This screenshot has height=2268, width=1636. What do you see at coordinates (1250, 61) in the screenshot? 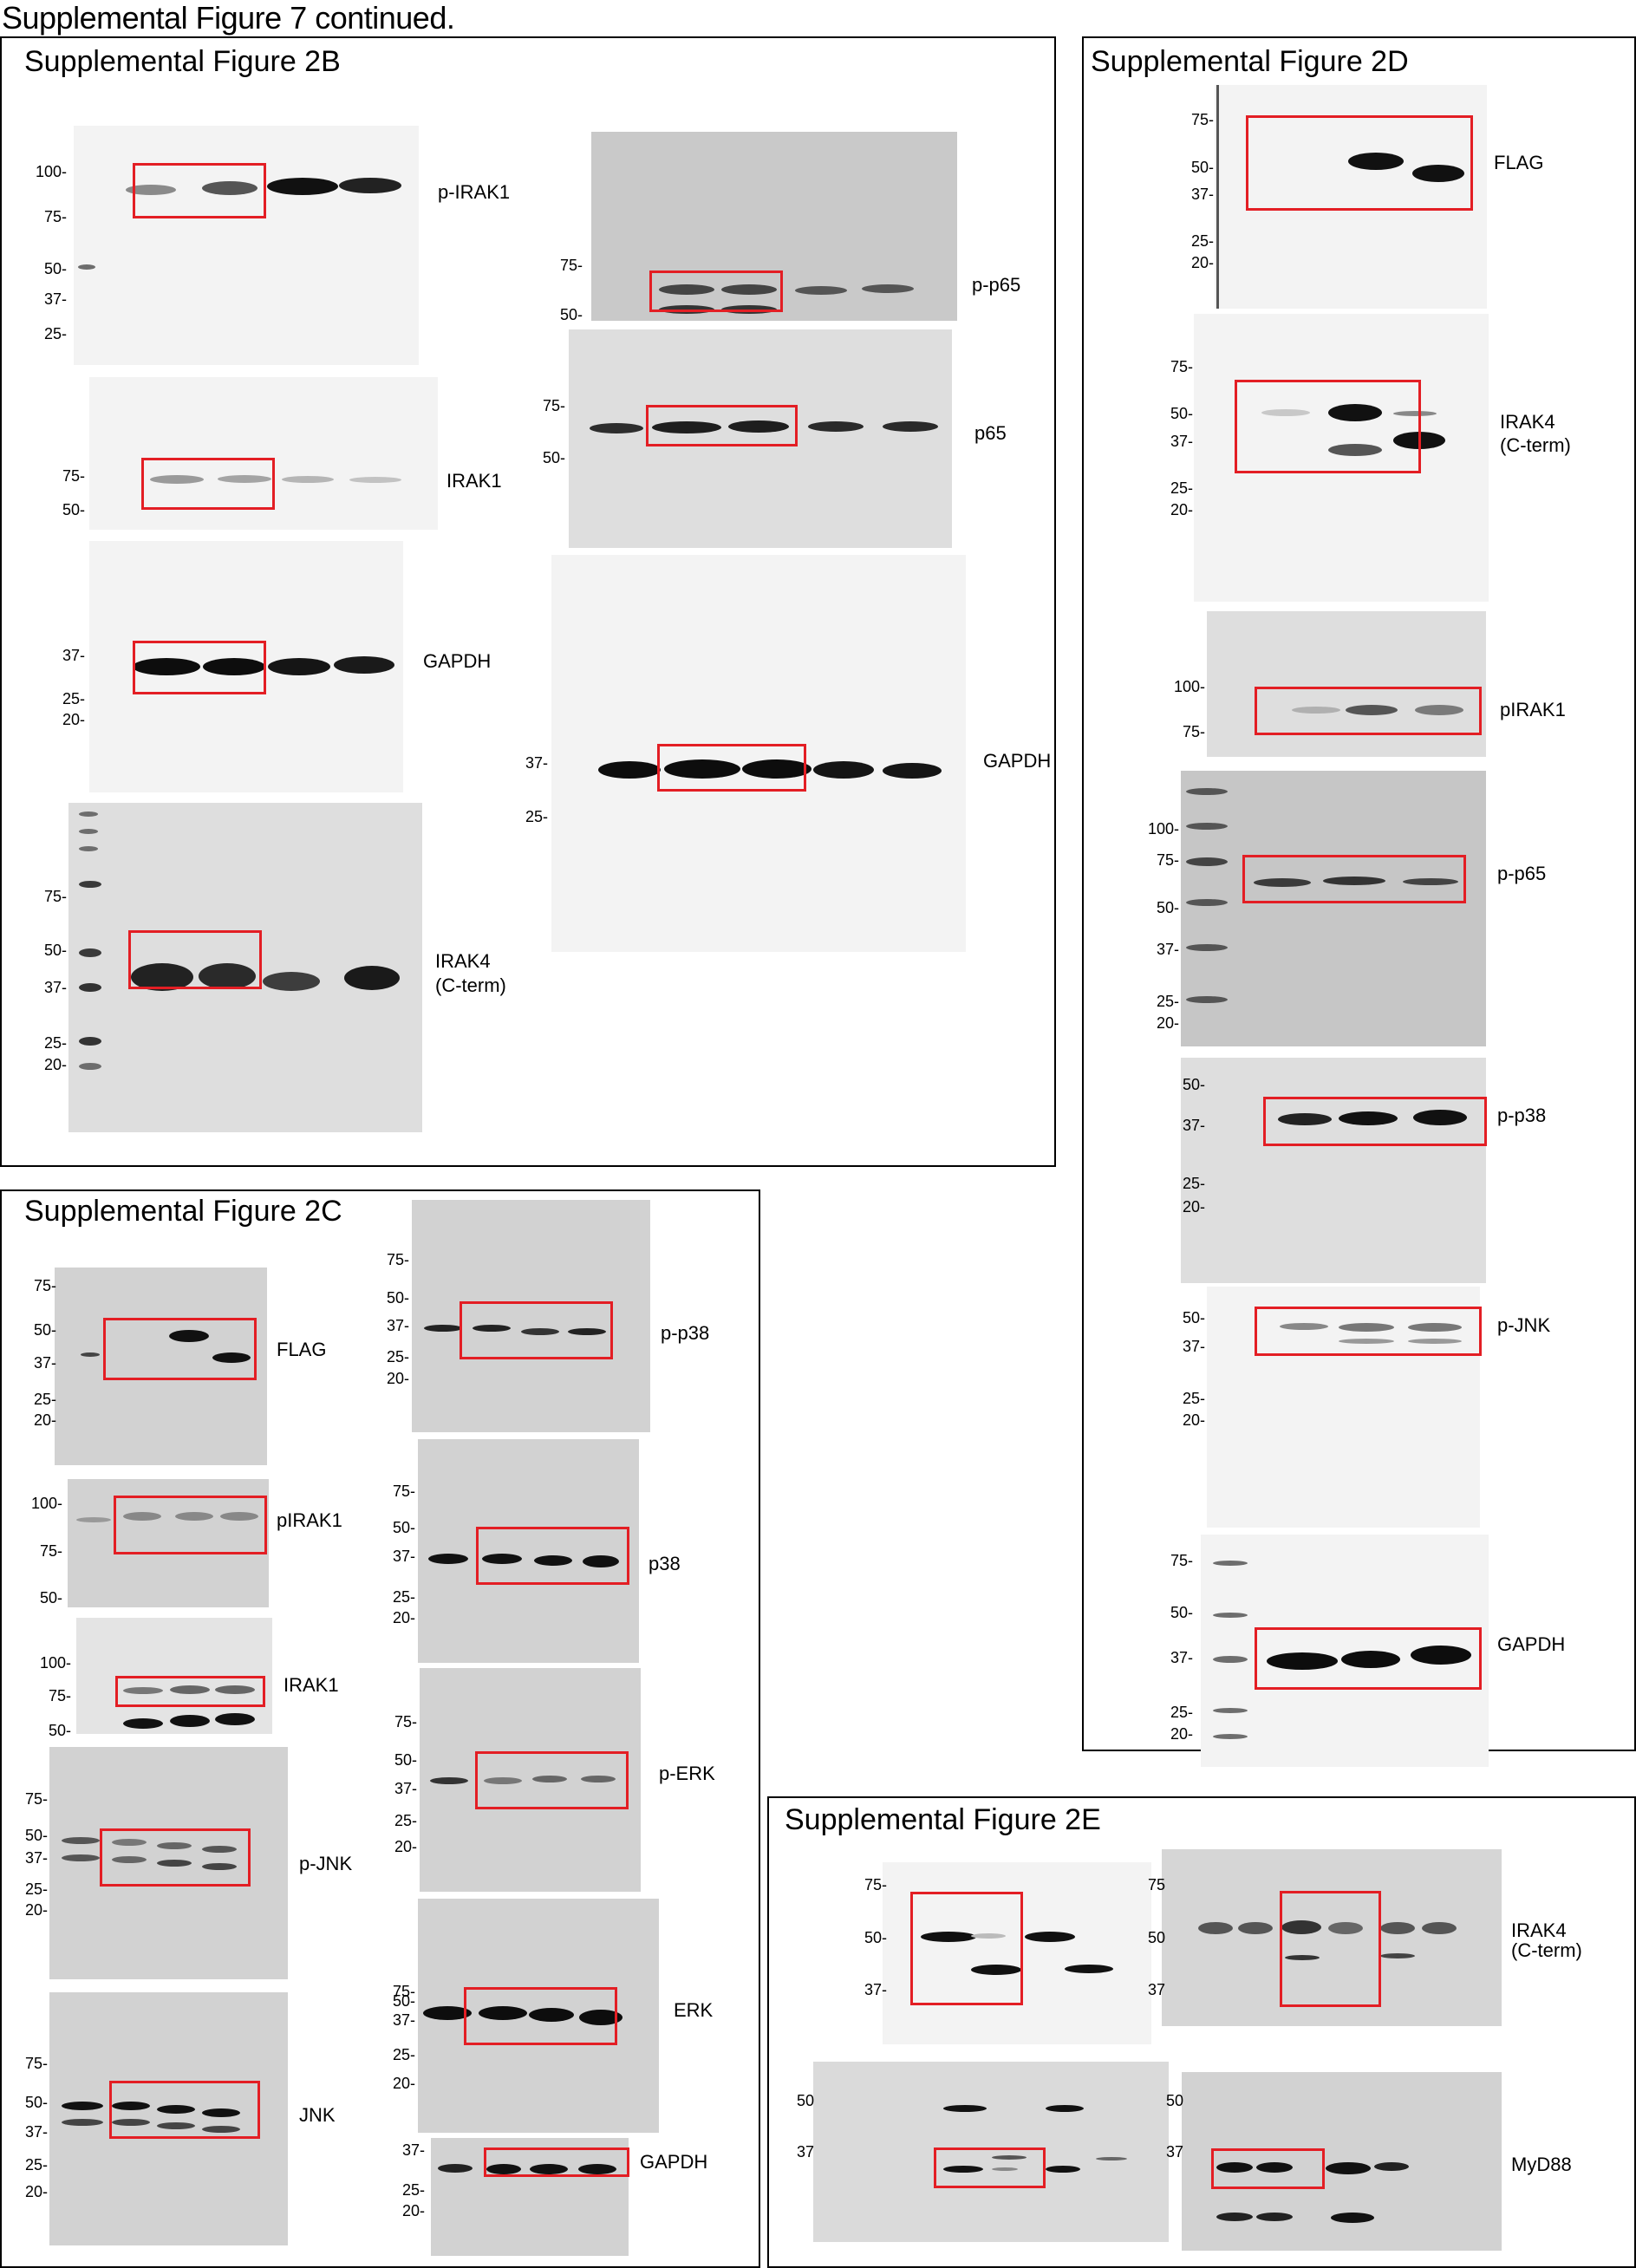
I see `panel-2d-title: Supplemental Figure 2D` at bounding box center [1250, 61].